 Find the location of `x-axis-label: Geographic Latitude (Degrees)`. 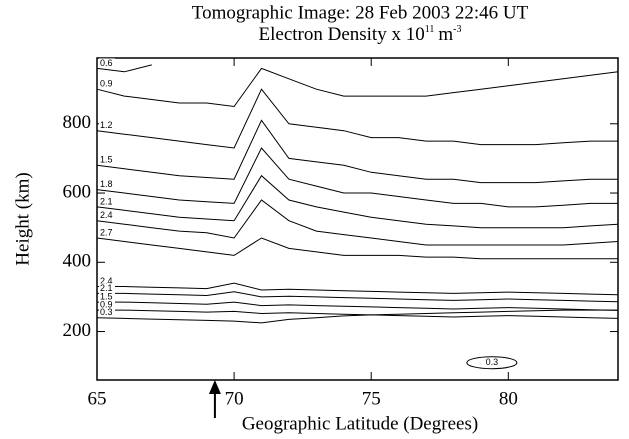

x-axis-label: Geographic Latitude (Degrees) is located at coordinates (360, 423).